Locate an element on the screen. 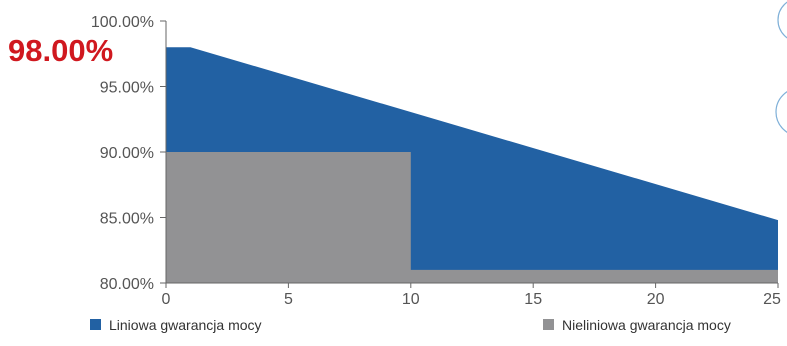  x-tick-label: 10 is located at coordinates (411, 299).